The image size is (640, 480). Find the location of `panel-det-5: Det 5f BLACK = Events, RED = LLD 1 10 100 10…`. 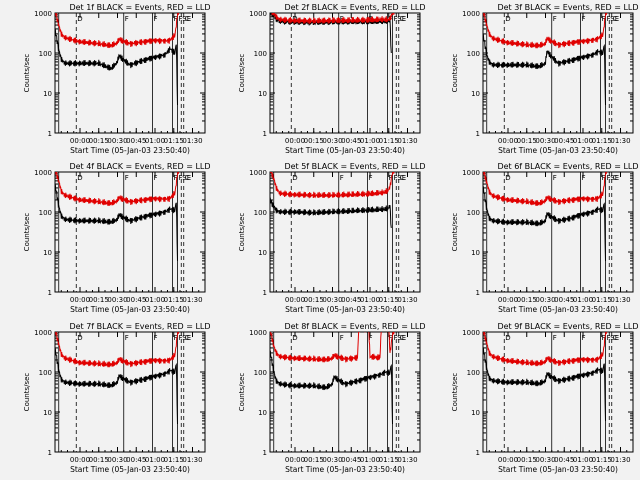

panel-det-5: Det 5f BLACK = Events, RED = LLD 1 10 100 10… is located at coordinates (332, 238).